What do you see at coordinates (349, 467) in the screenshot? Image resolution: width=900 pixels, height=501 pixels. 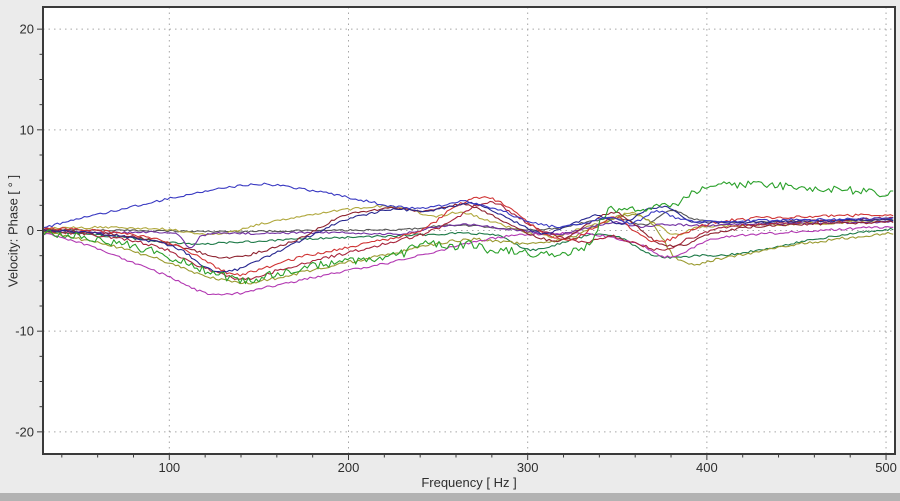 I see `x-tick-label: 200` at bounding box center [349, 467].